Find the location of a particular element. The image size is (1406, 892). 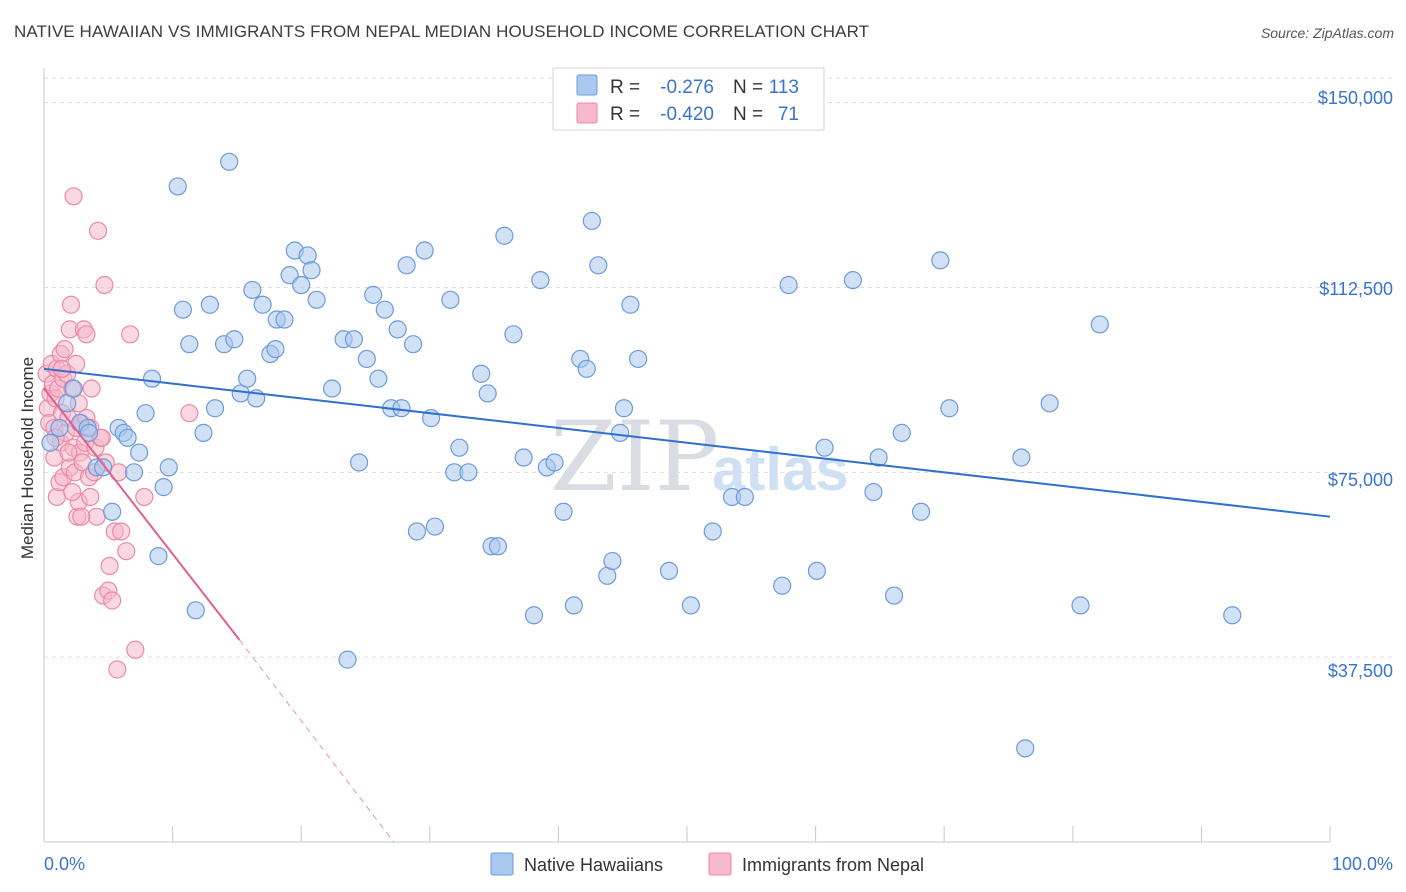

legend-n-value-blue: 113 is located at coordinates (784, 87).